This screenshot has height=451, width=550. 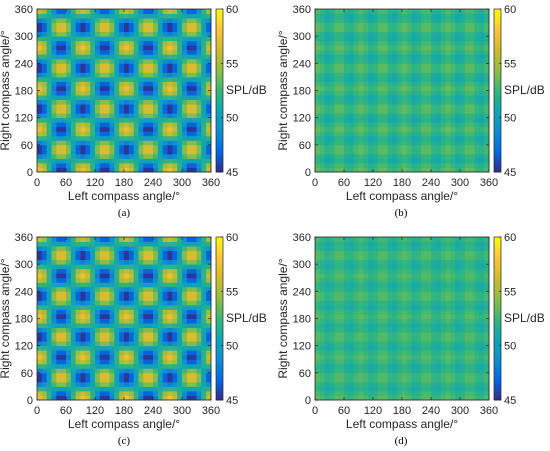 What do you see at coordinates (497, 138) in the screenshot?
I see `panel-b-colorbar-segment` at bounding box center [497, 138].